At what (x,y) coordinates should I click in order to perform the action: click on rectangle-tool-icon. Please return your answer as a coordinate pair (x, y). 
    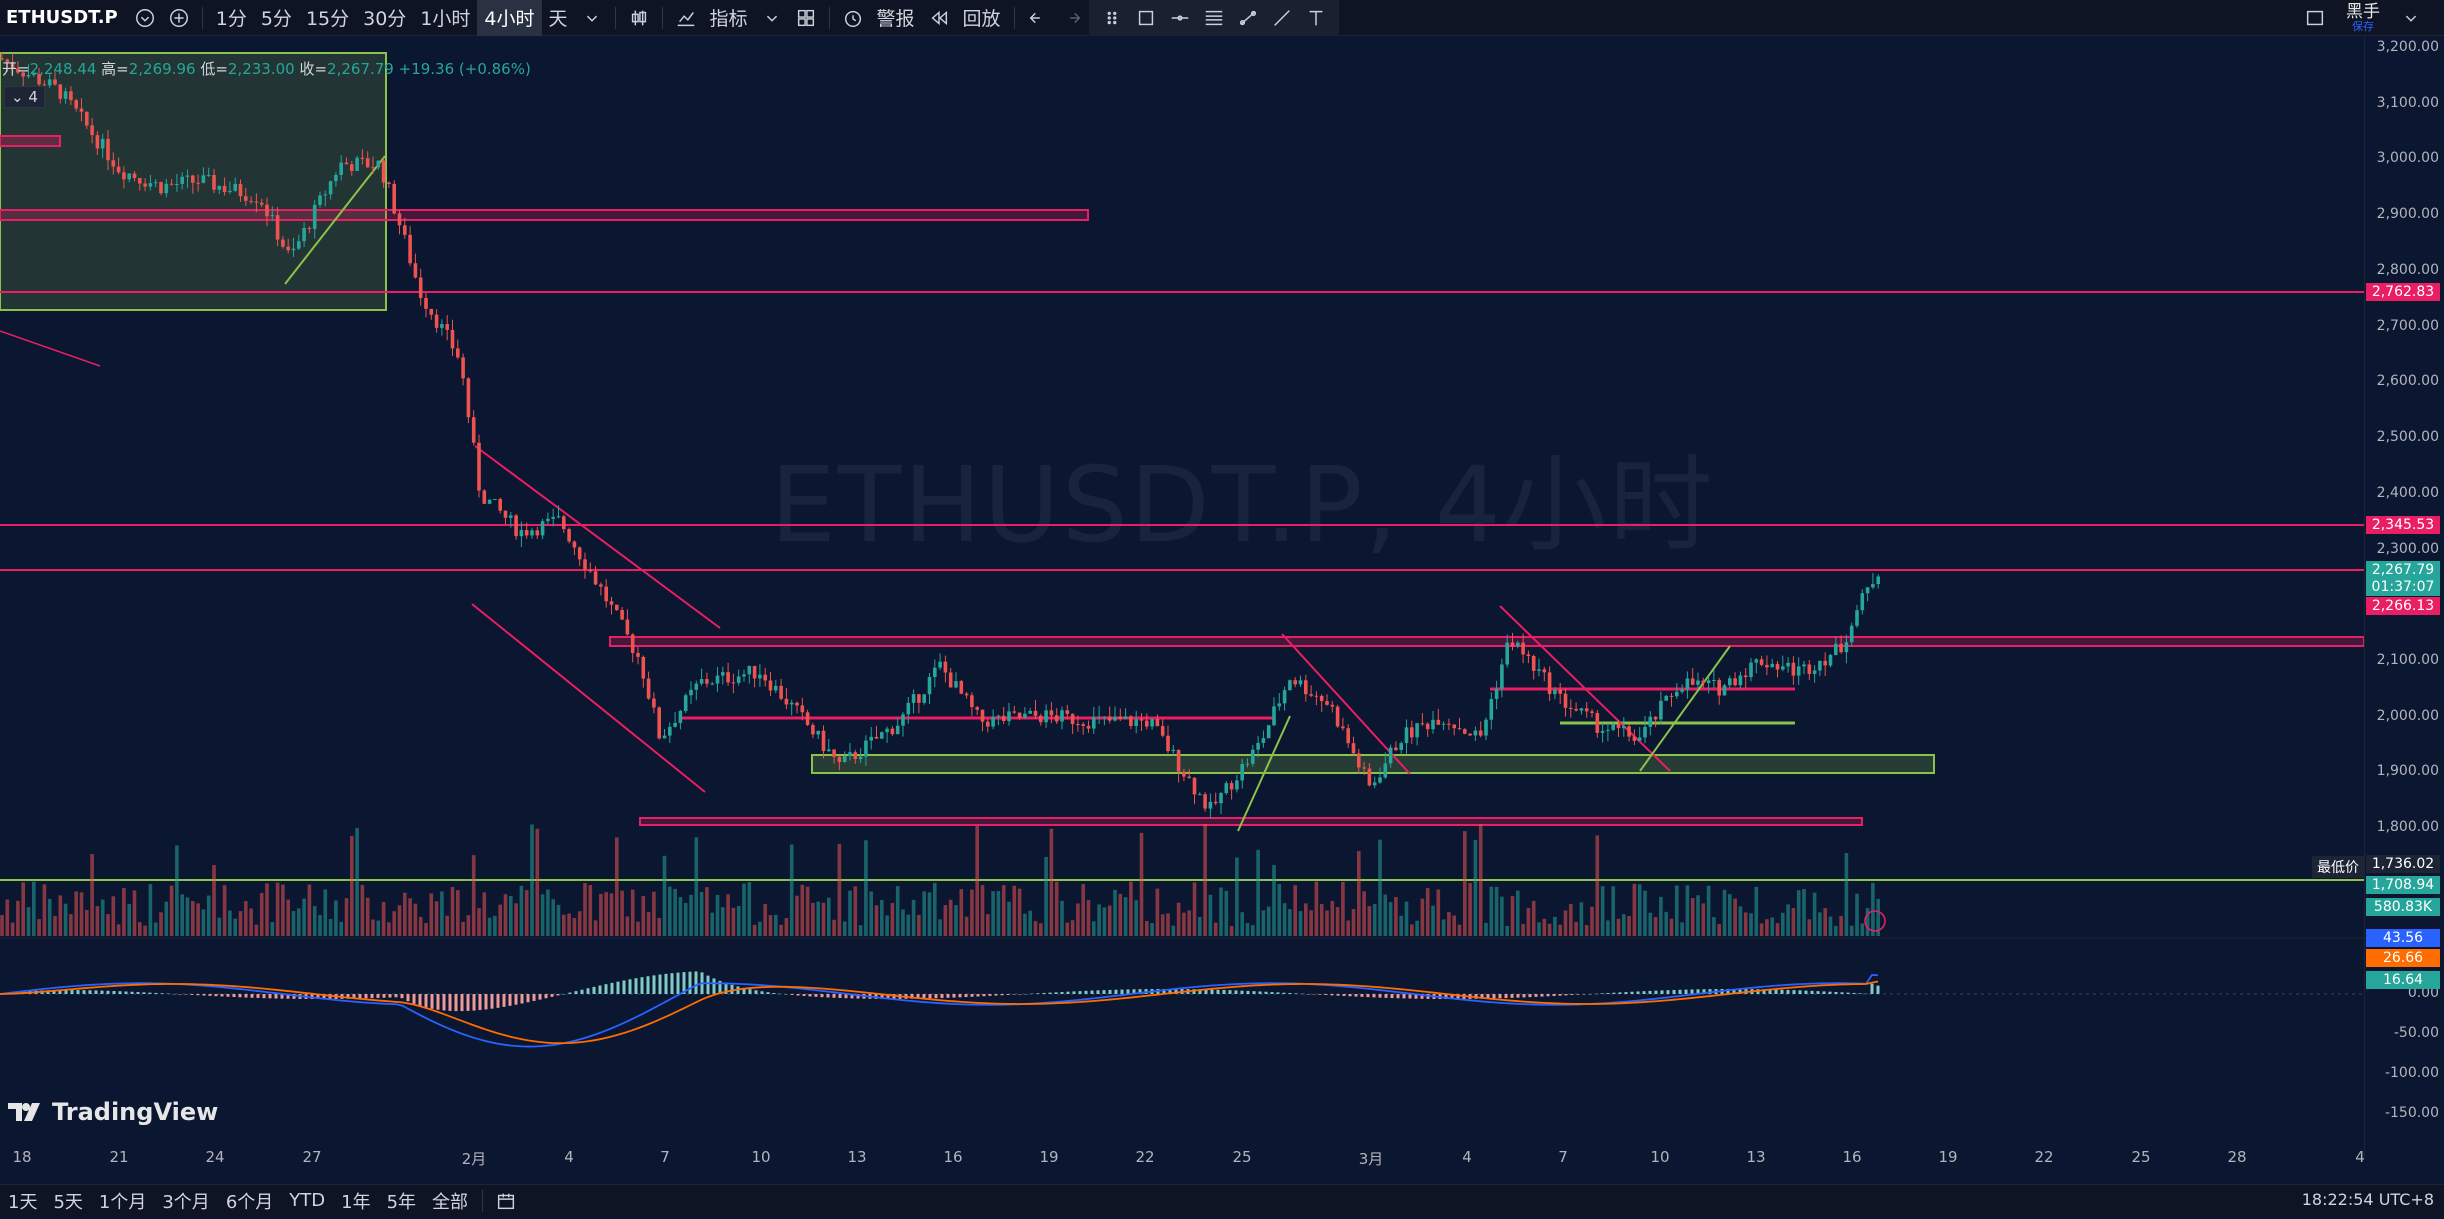
    Looking at the image, I should click on (1146, 18).